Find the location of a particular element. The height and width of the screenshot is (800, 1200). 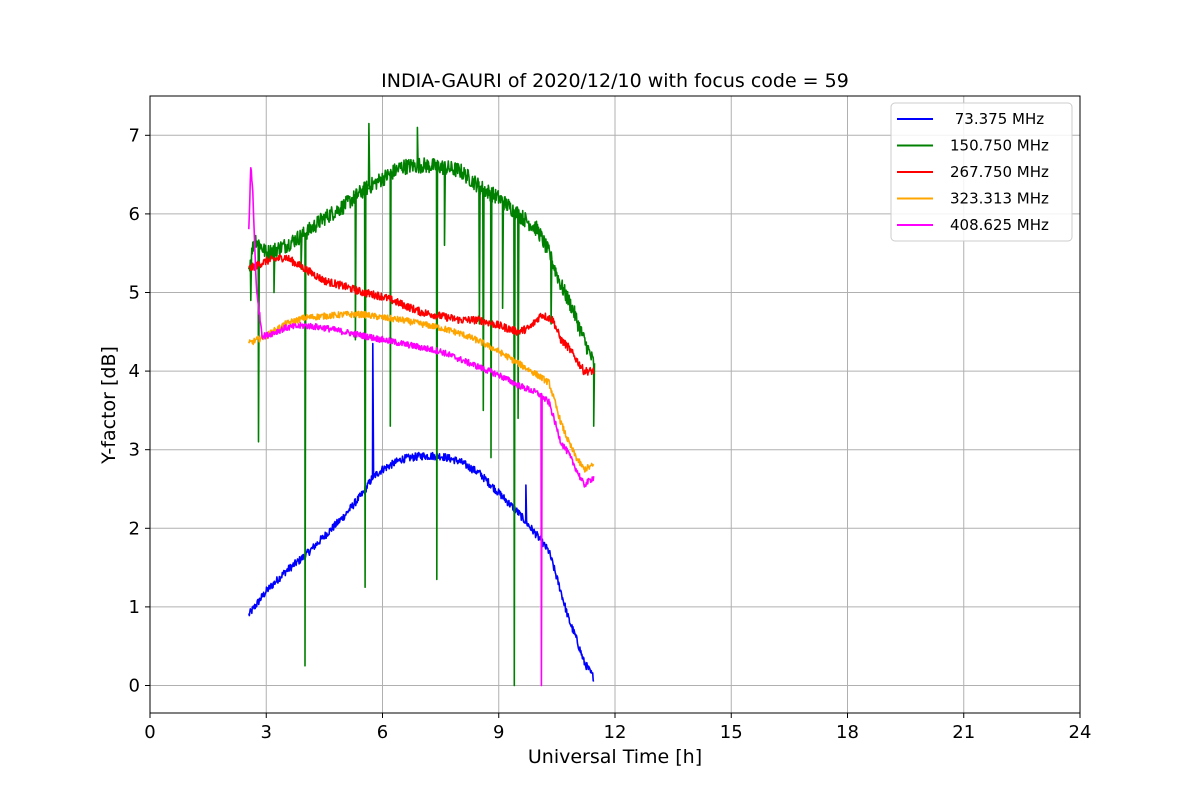

x-axis-ticks: 0 3 6 9 12 15 18 21 24 is located at coordinates (617, 728).